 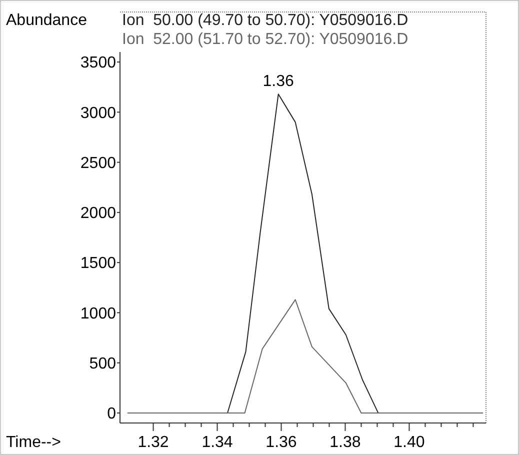 I want to click on y-tick-label: 500, so click(x=102, y=363).